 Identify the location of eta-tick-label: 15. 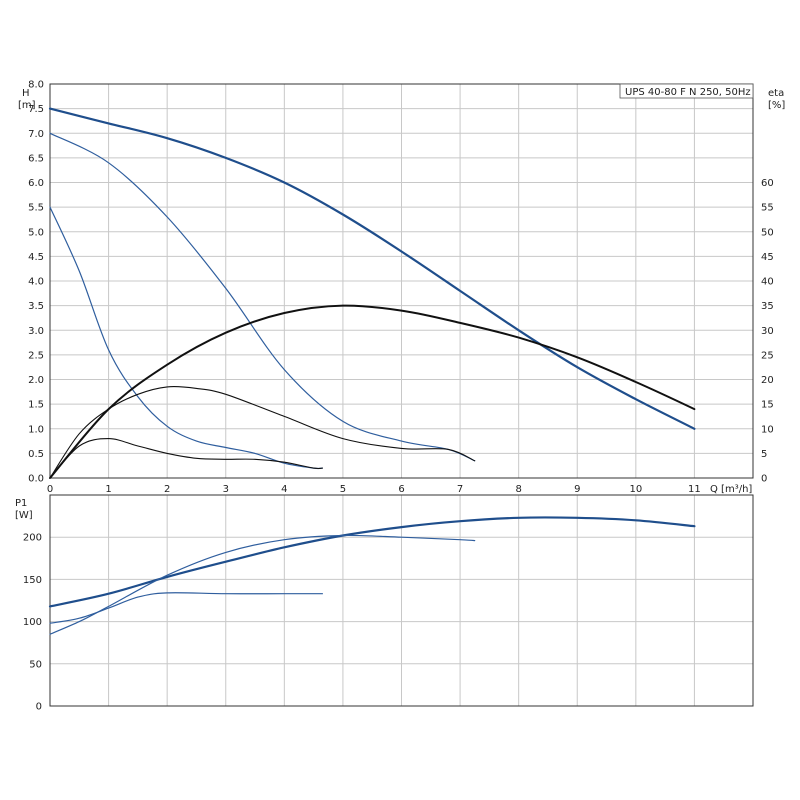
(767, 405).